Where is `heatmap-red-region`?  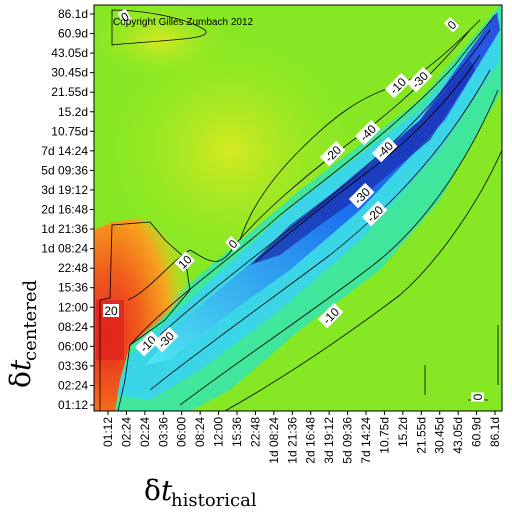
heatmap-red-region is located at coordinates (142, 314).